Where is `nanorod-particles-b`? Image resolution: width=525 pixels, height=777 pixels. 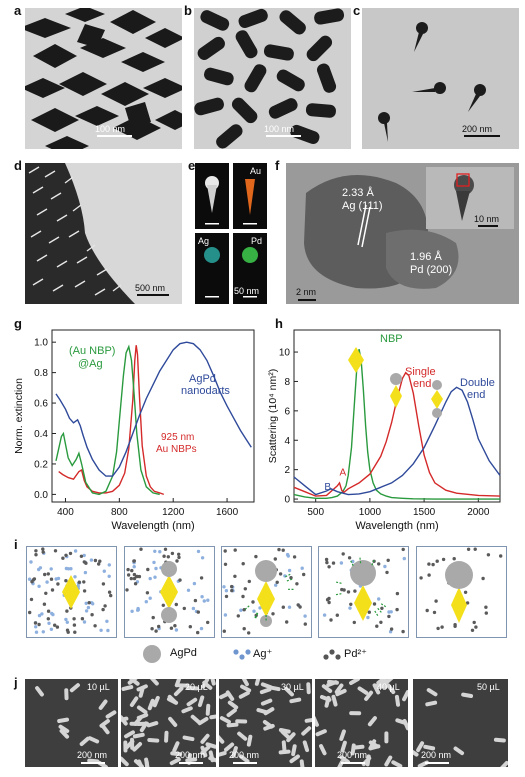
nanorod-particles-b is located at coordinates (272, 78).